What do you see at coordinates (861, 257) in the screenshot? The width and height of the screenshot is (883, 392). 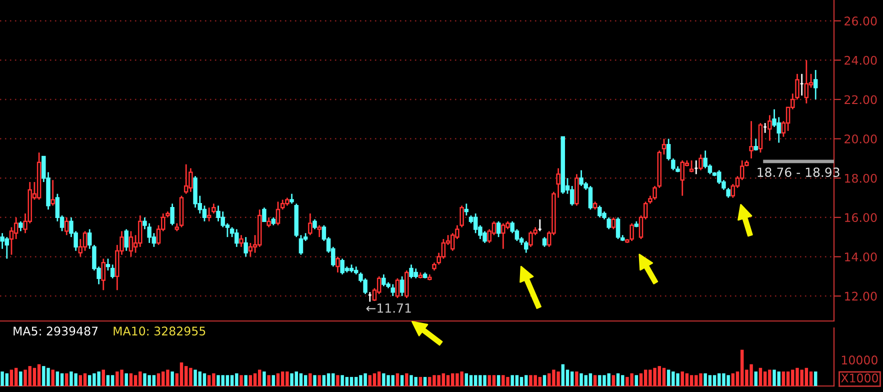 I see `y-tick-label: 14.00` at bounding box center [861, 257].